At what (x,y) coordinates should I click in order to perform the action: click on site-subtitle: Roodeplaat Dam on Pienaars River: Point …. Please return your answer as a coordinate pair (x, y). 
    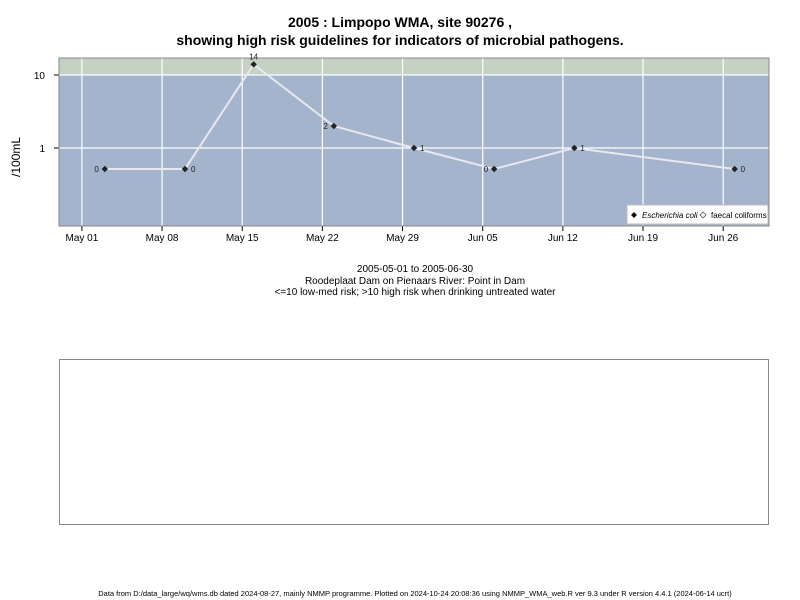
    Looking at the image, I should click on (415, 281).